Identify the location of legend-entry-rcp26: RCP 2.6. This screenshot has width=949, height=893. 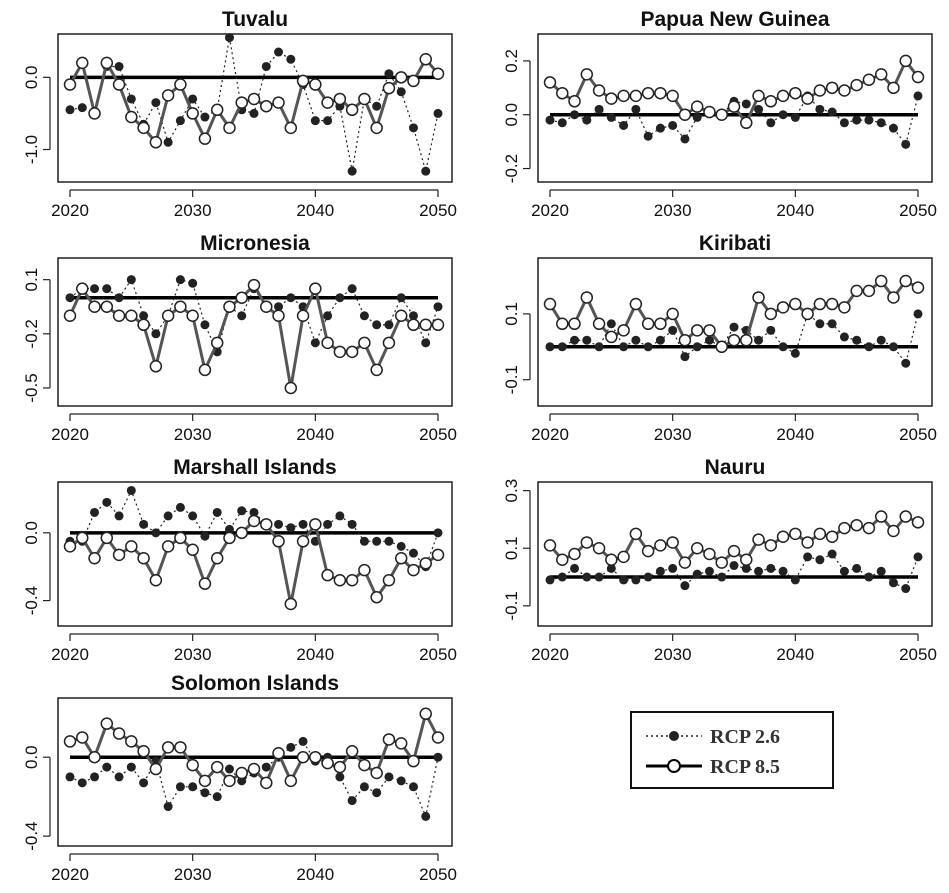
(713, 737).